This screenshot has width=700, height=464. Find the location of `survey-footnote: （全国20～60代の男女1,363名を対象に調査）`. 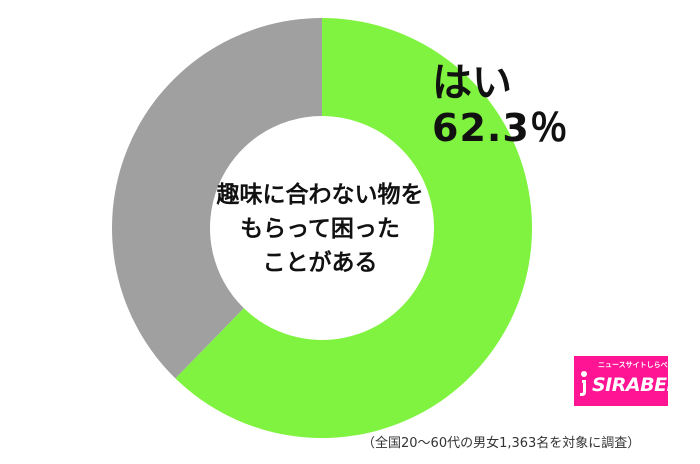

survey-footnote: （全国20～60代の男女1,363名を対象に調査） is located at coordinates (501, 443).